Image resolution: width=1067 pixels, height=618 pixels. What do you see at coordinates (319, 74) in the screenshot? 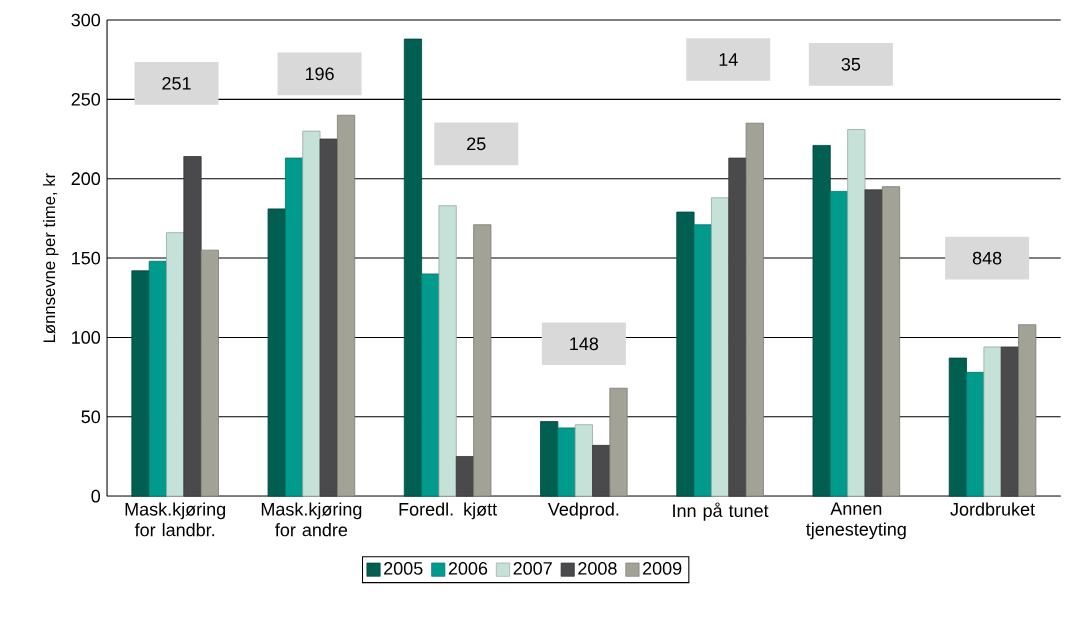
I see `annotation: 196` at bounding box center [319, 74].